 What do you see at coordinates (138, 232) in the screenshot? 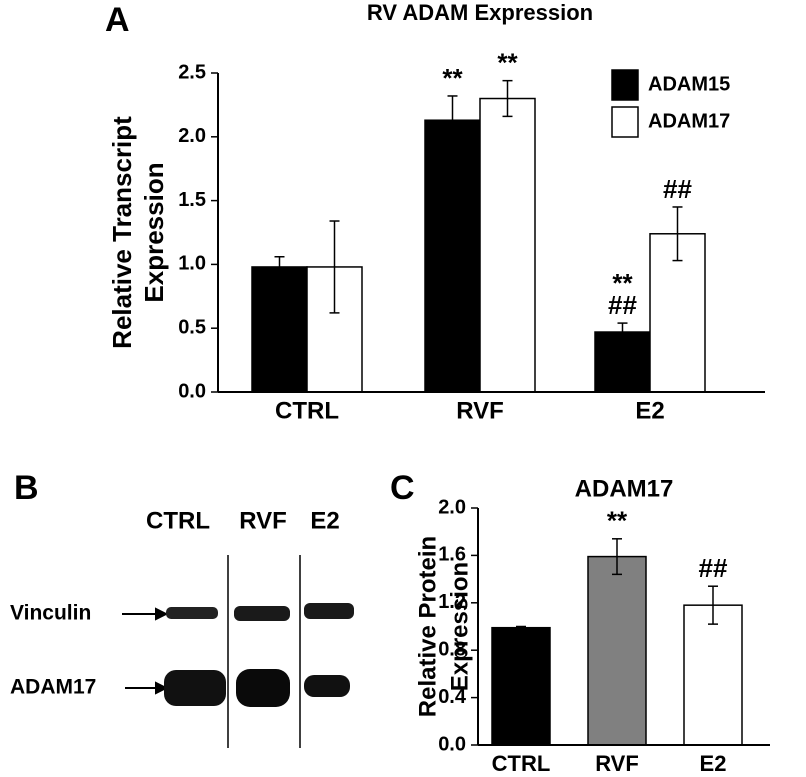
I see `y-axis-title: Relative Transcript Expression` at bounding box center [138, 232].